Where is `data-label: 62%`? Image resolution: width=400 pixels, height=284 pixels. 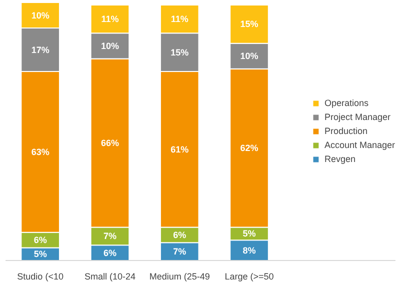 data-label: 62% is located at coordinates (249, 148).